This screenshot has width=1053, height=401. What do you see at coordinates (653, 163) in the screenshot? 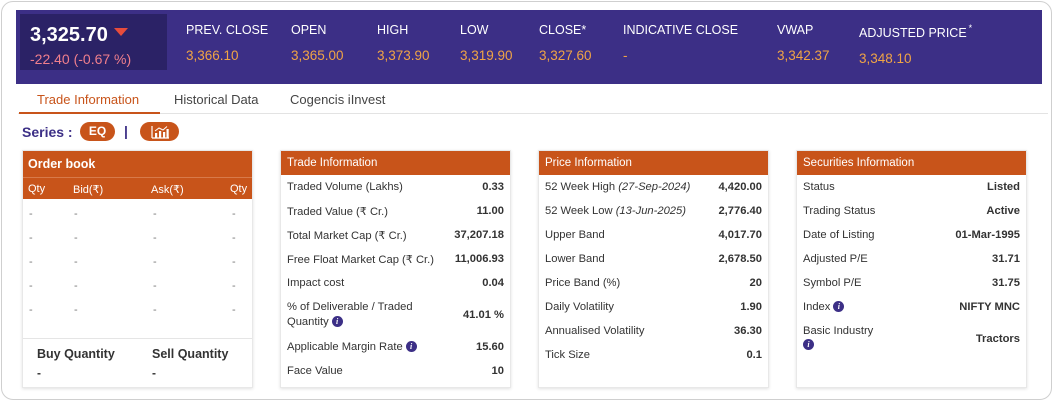
I see `price-information-title: Price Information` at bounding box center [653, 163].